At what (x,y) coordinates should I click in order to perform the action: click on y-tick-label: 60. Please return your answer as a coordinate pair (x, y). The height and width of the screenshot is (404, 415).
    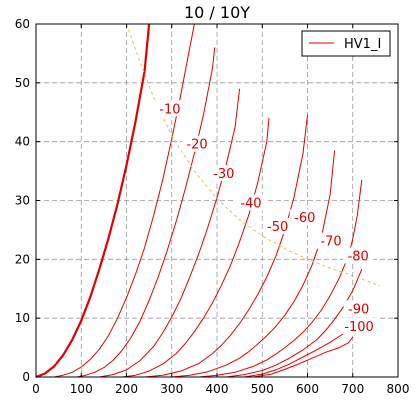
    Looking at the image, I should click on (22, 24).